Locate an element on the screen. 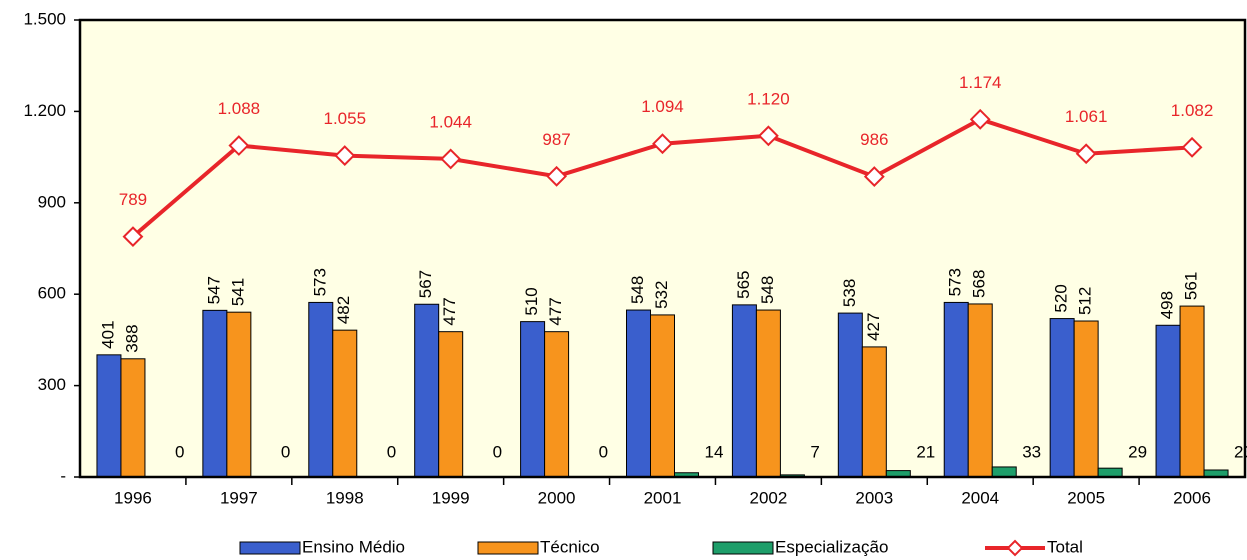  value-label: 987 is located at coordinates (556, 139).